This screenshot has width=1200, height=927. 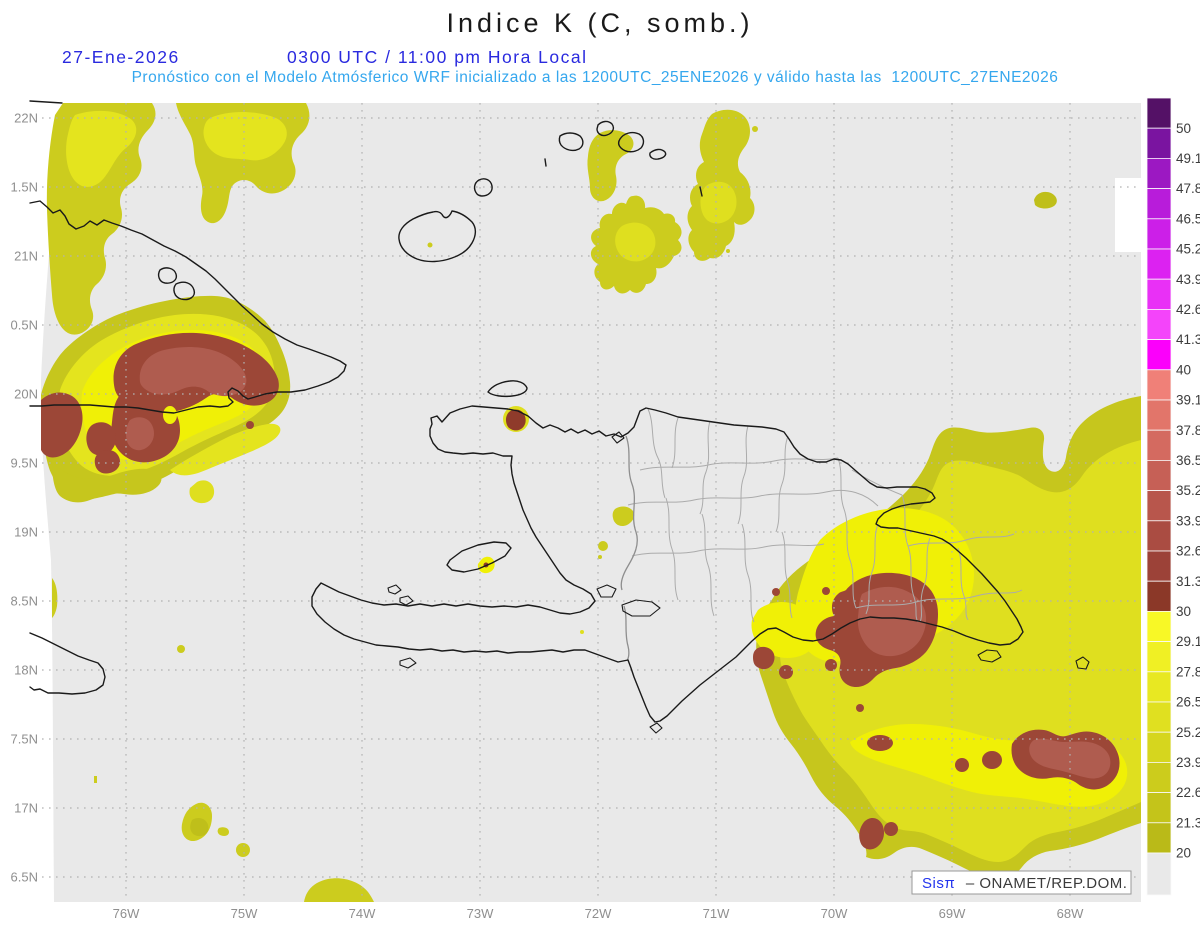 What do you see at coordinates (126, 913) in the screenshot?
I see `x-axis-label: 76W` at bounding box center [126, 913].